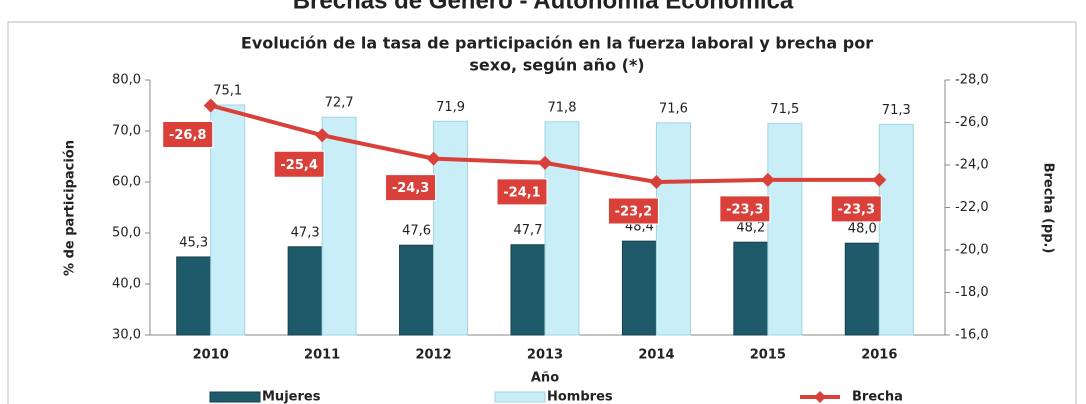 This screenshot has width=1086, height=404. I want to click on y2-tick-label: -20,0, so click(972, 250).